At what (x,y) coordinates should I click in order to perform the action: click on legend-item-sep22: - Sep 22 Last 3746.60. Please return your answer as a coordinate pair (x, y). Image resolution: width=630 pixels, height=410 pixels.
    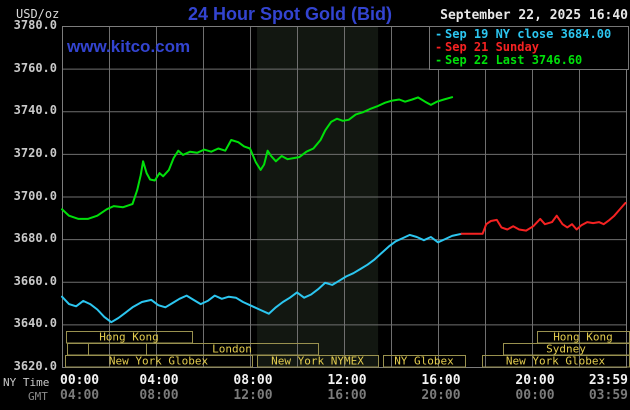
    Looking at the image, I should click on (529, 60).